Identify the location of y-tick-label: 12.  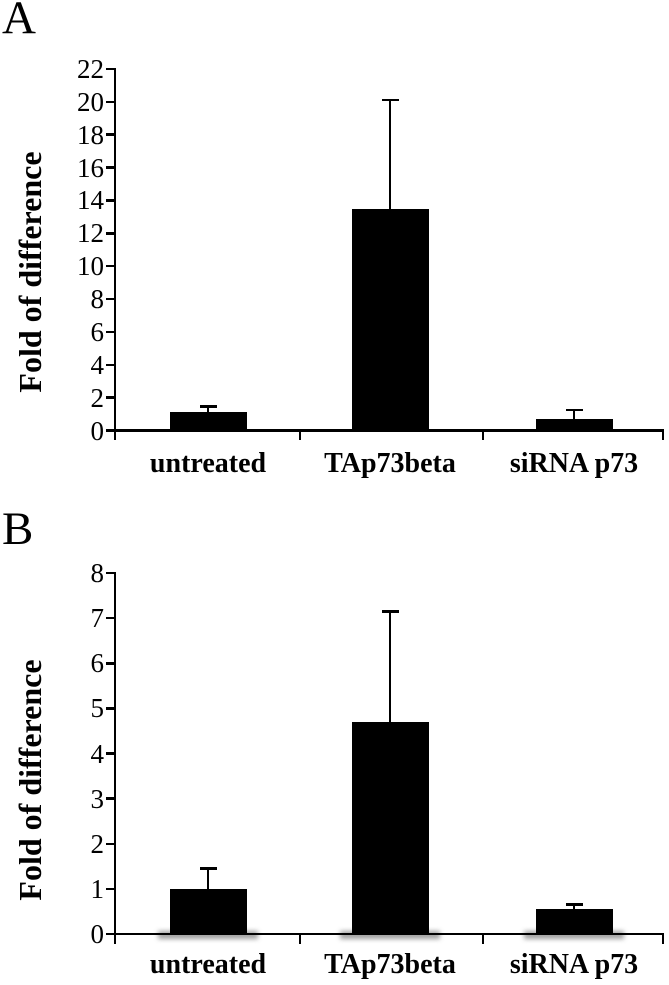
(90, 233).